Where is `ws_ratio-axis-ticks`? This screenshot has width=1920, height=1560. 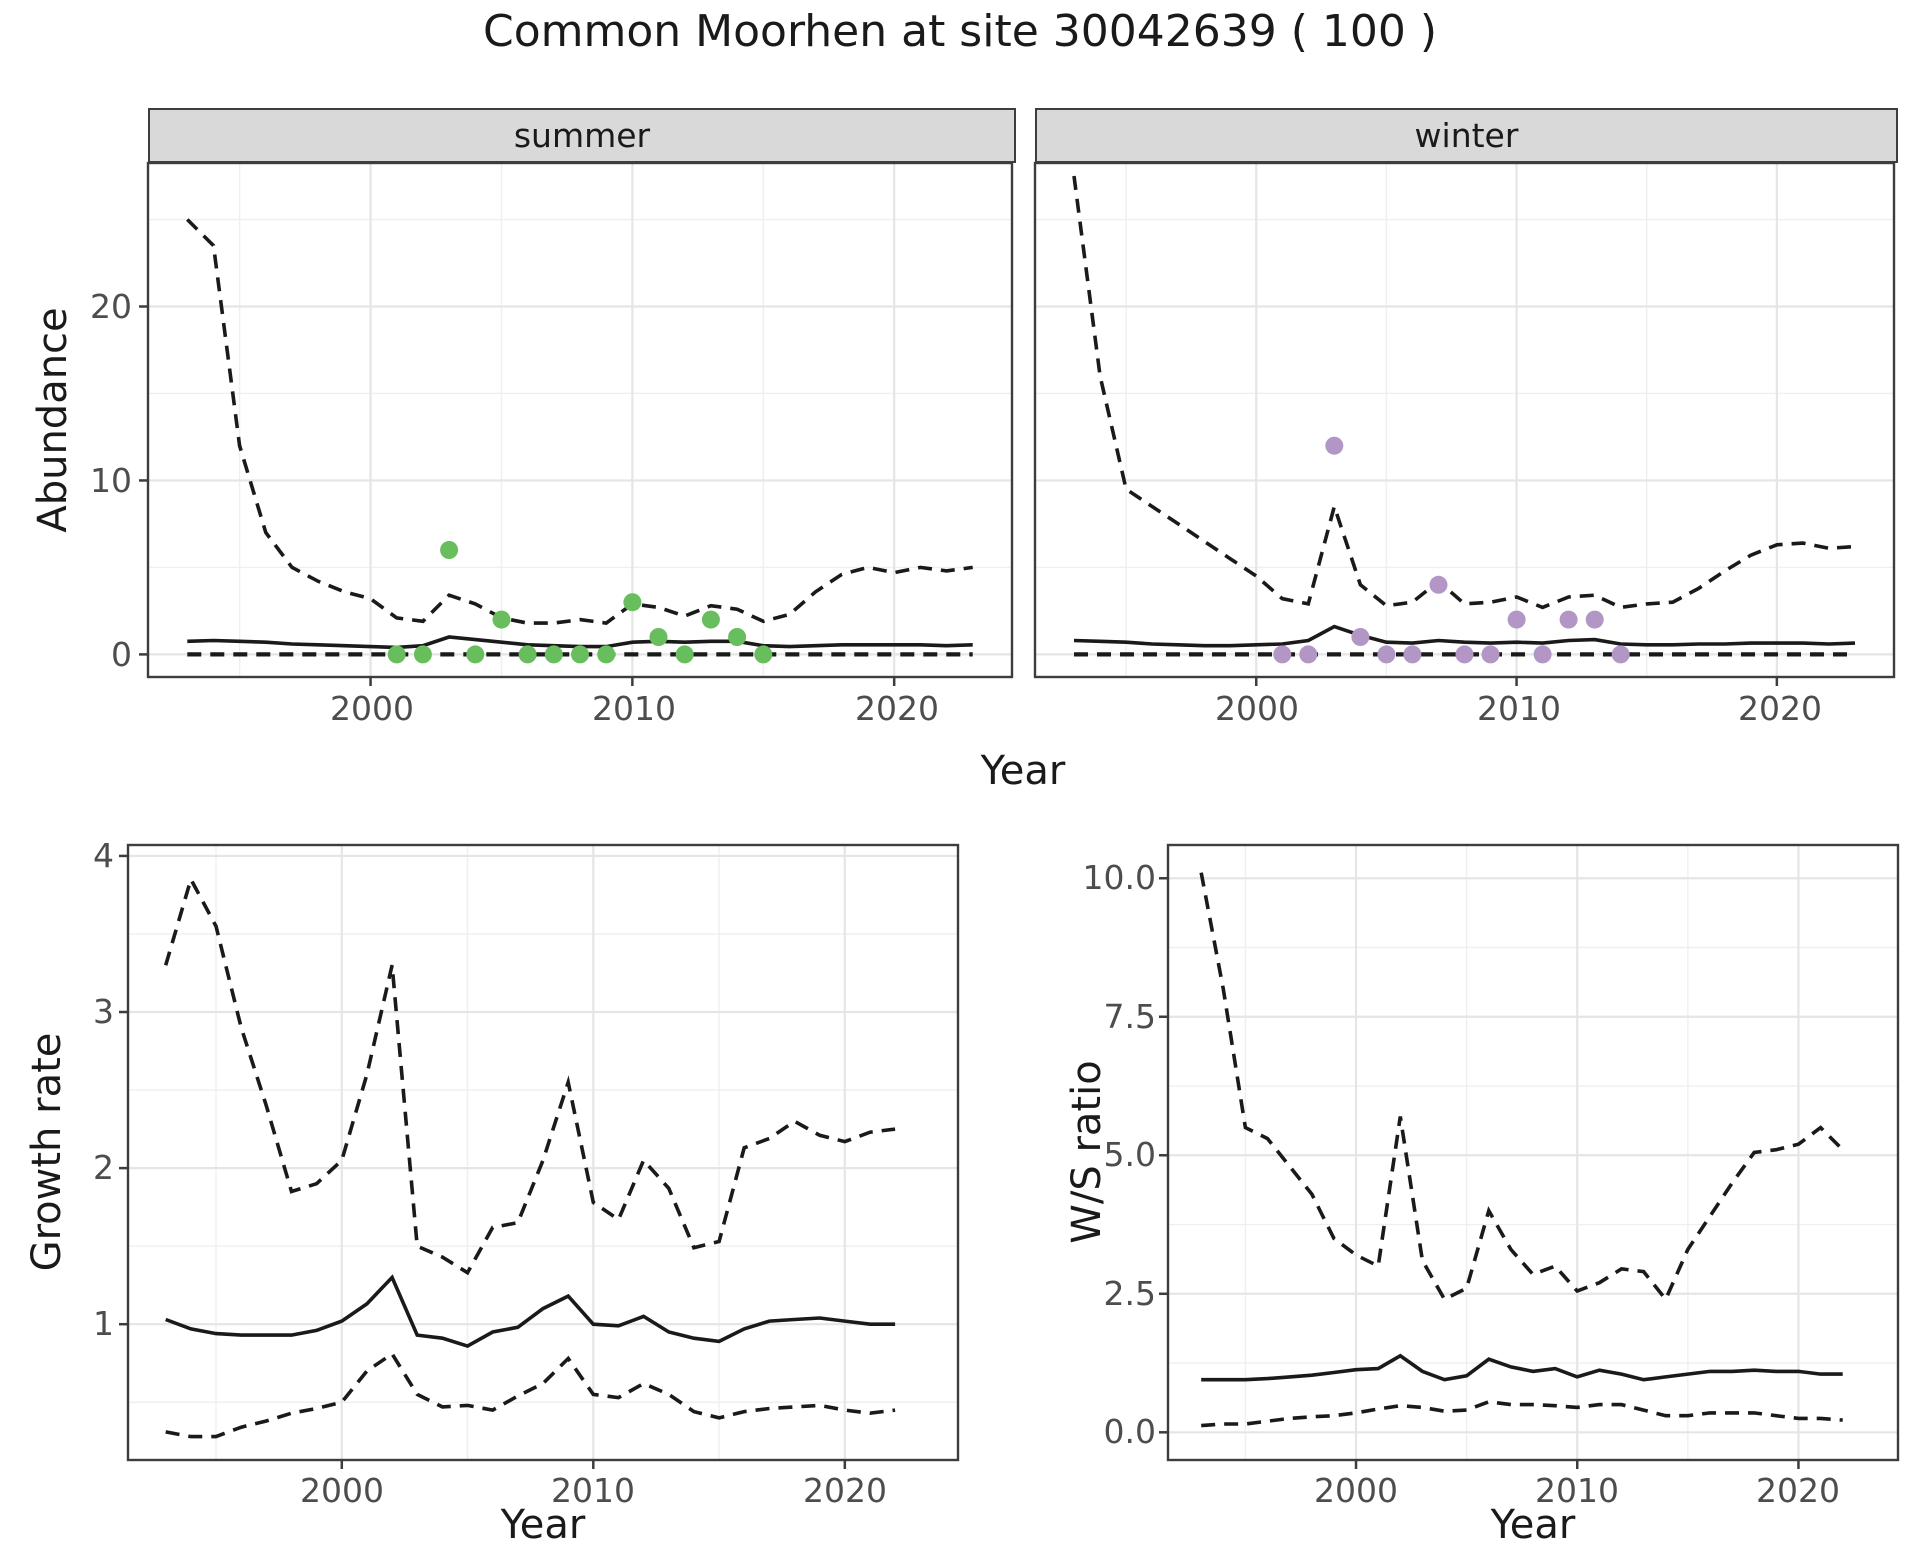 ws_ratio-axis-ticks is located at coordinates (1479, 1172).